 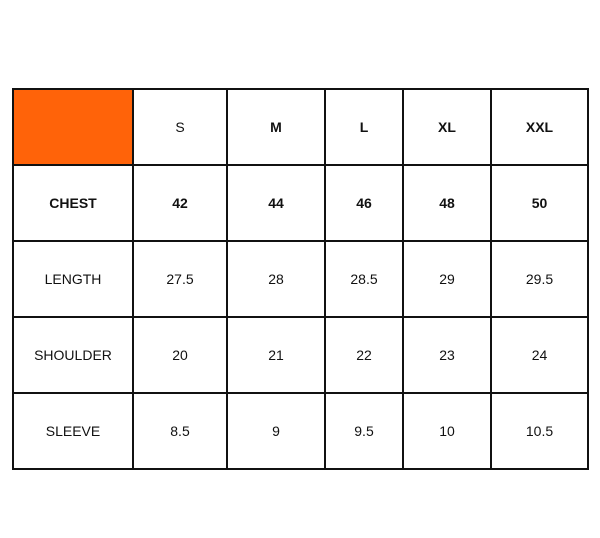 I want to click on row-label: LENGTH, so click(x=73, y=279).